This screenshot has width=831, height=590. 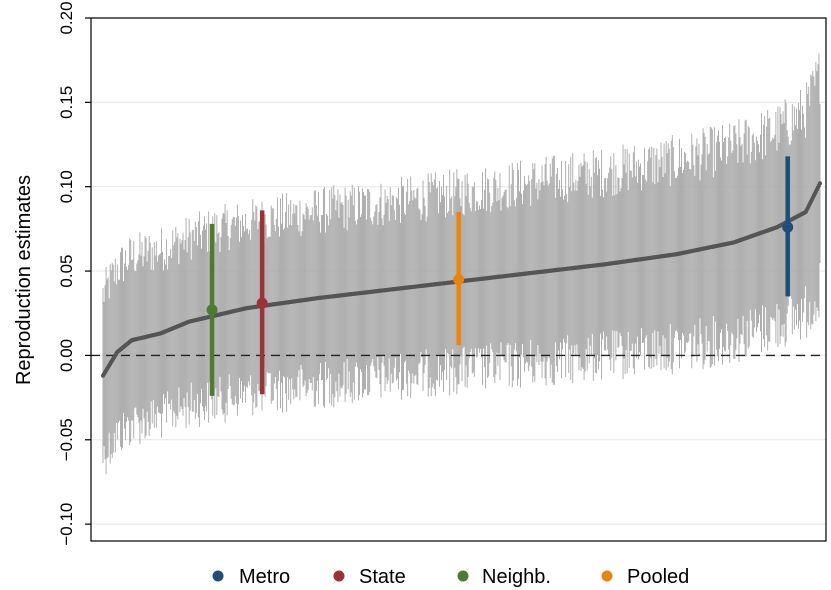 I want to click on y-tick-label: 0.05, so click(x=66, y=271).